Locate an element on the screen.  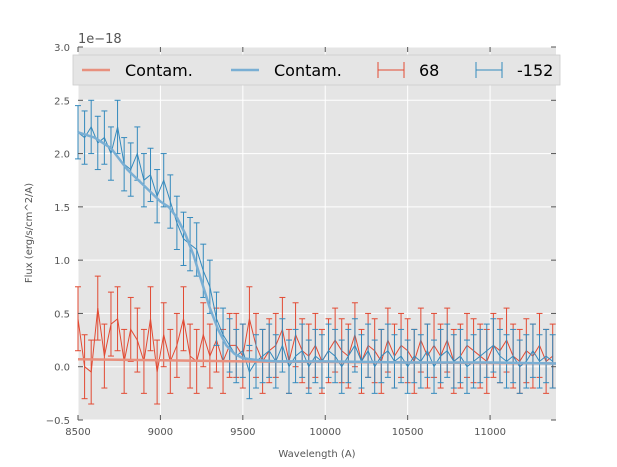
y-tick-label: −0.5 is located at coordinates (58, 421).